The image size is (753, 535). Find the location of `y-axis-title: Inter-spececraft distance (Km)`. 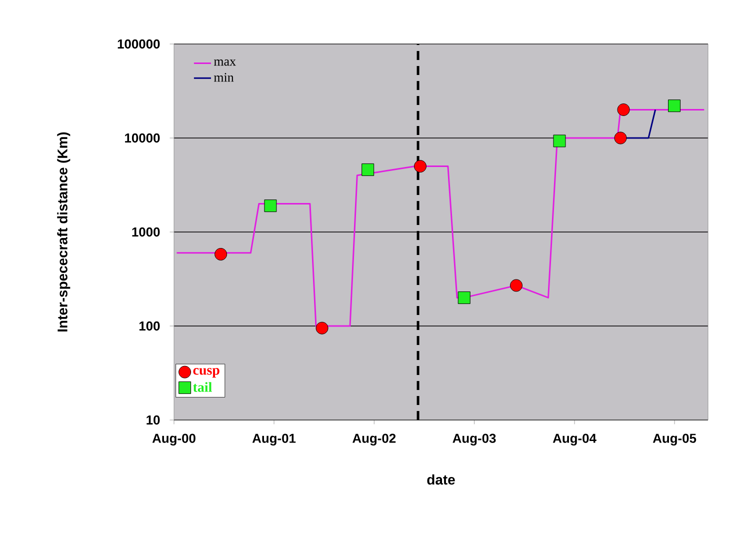

y-axis-title: Inter-spececraft distance (Km) is located at coordinates (63, 232).